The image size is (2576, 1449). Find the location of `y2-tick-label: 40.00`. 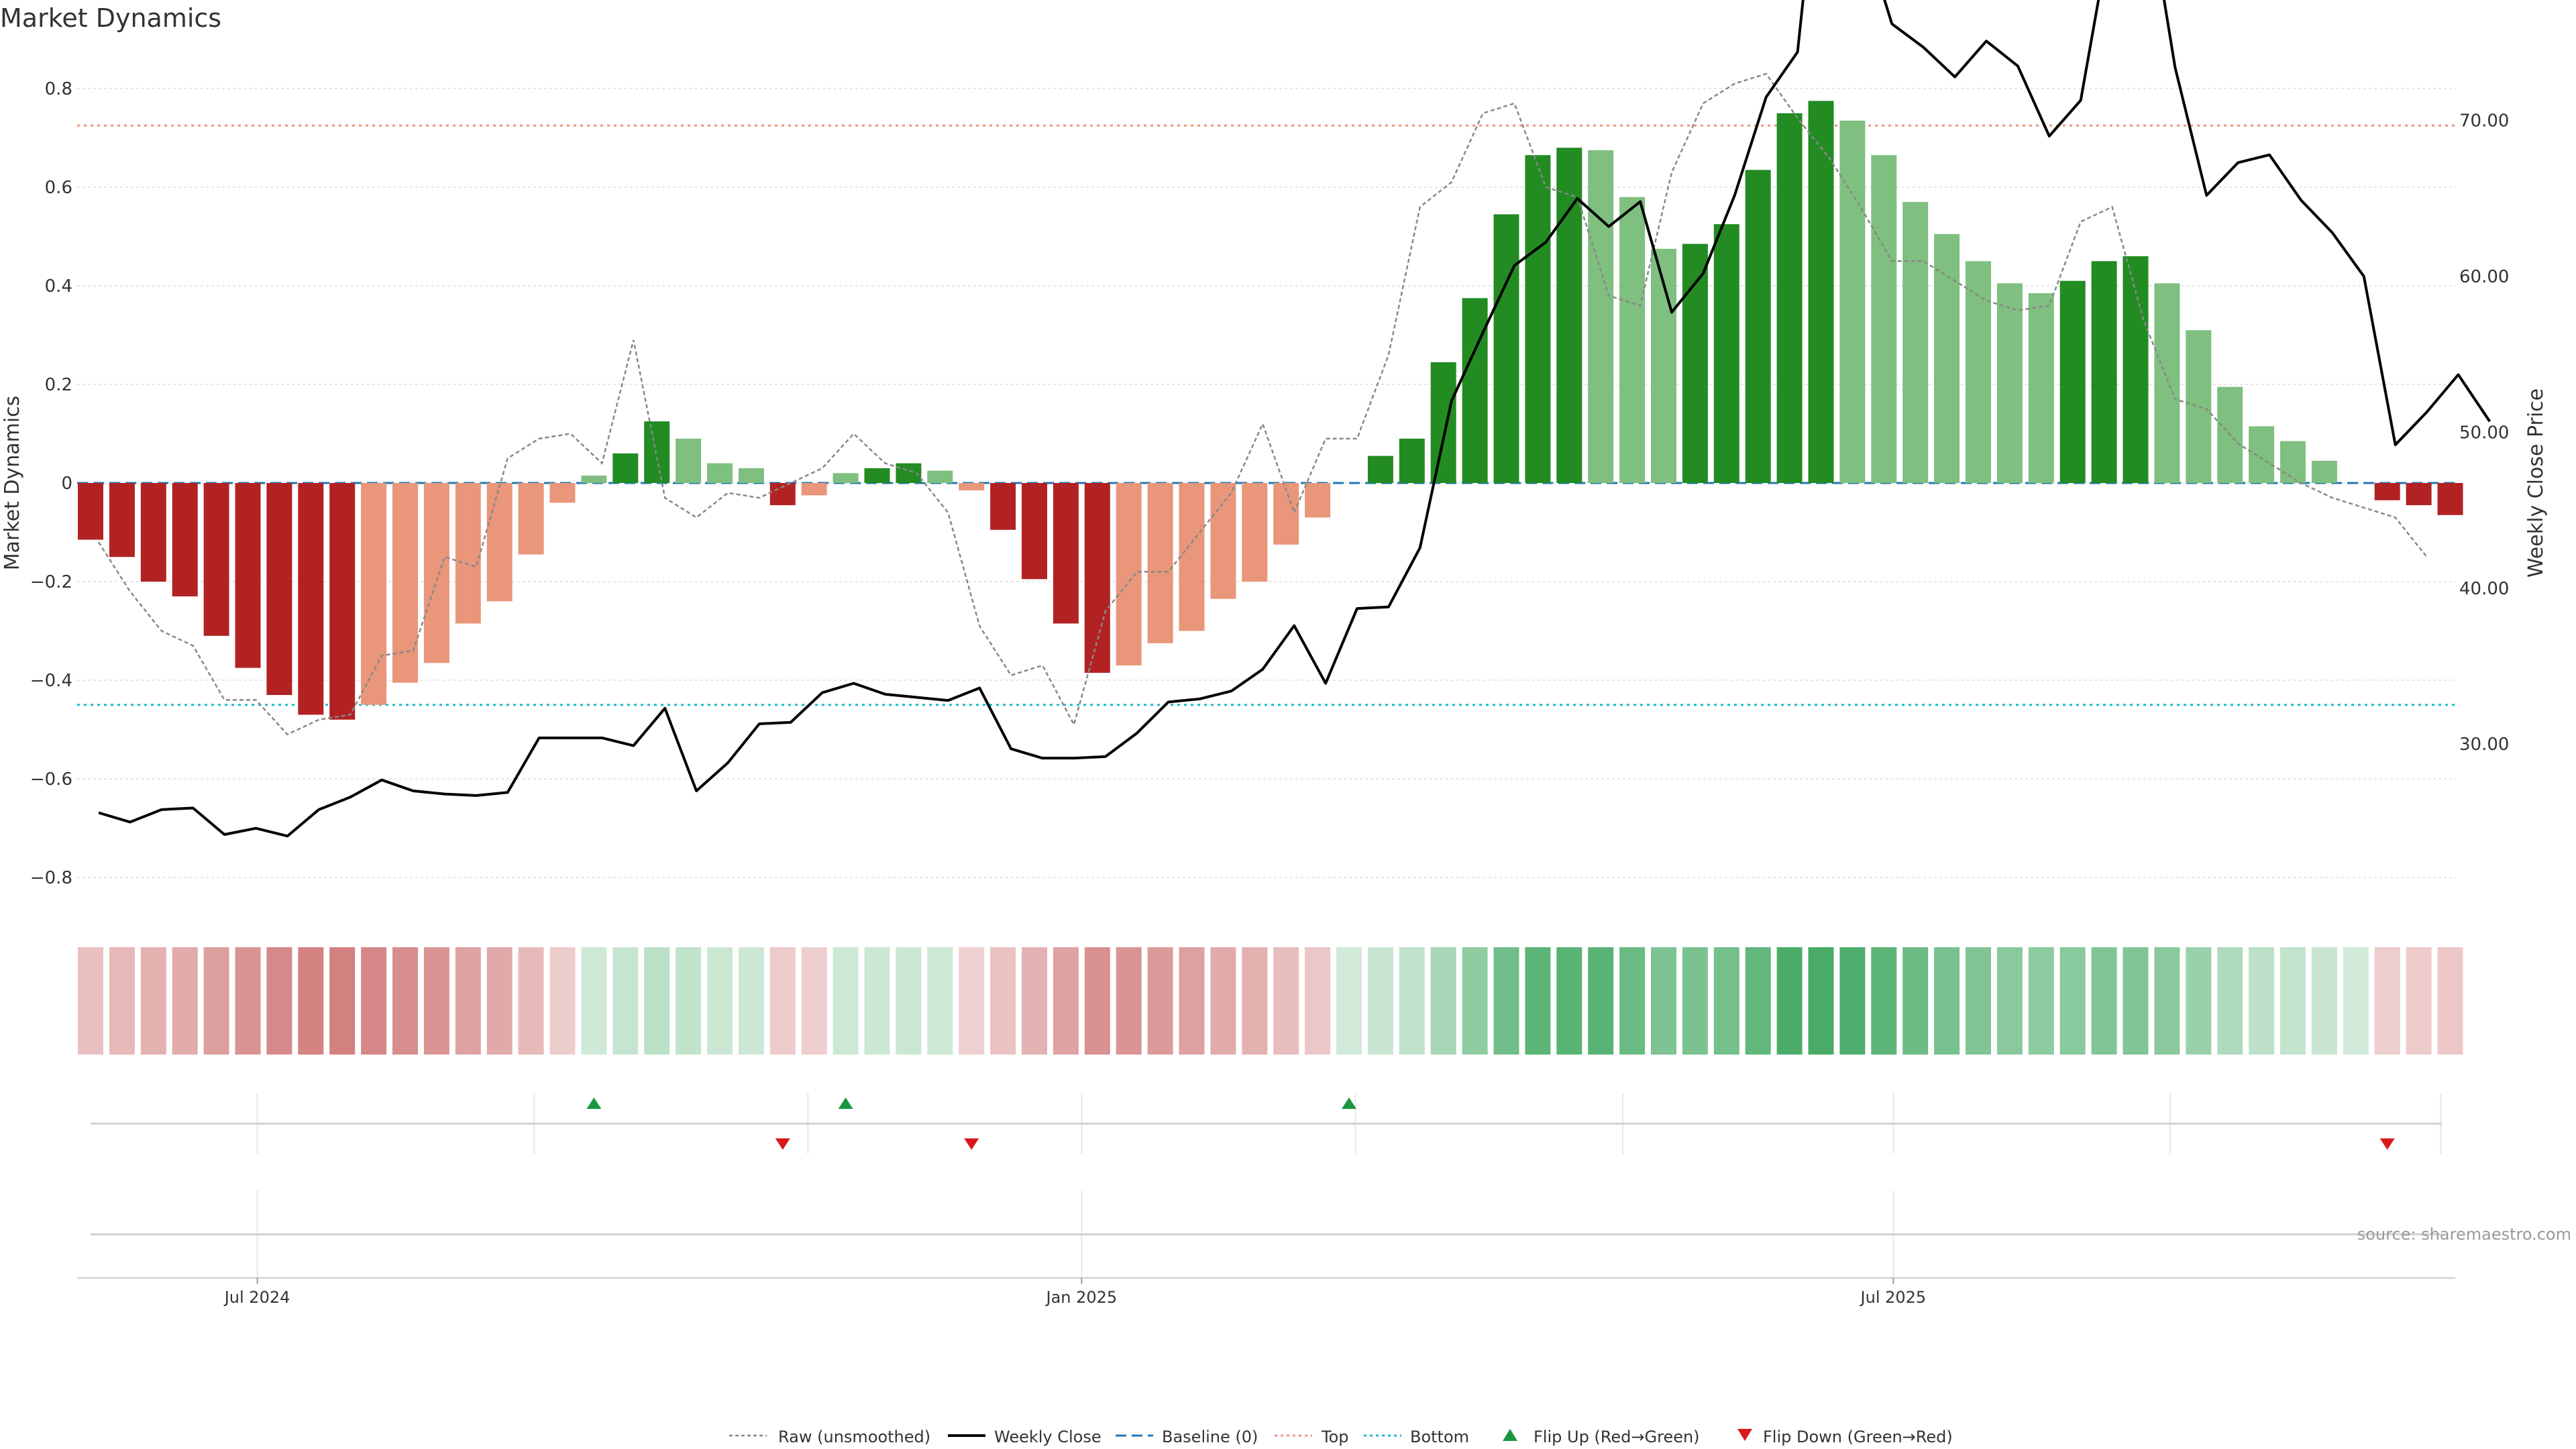

y2-tick-label: 40.00 is located at coordinates (2484, 589).